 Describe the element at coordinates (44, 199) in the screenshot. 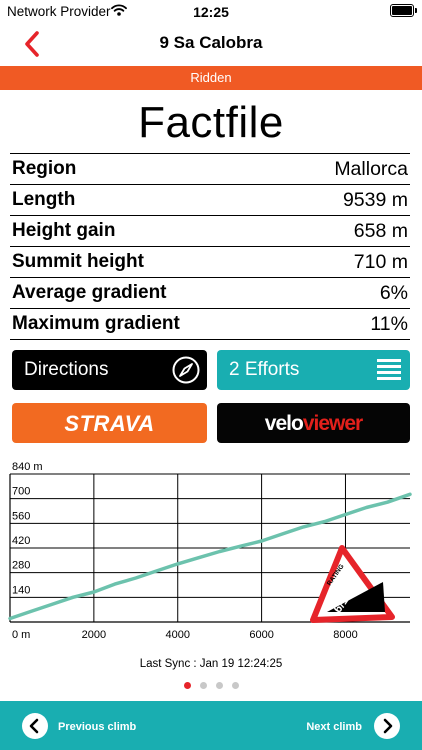

I see `fact-label: Length` at that location.